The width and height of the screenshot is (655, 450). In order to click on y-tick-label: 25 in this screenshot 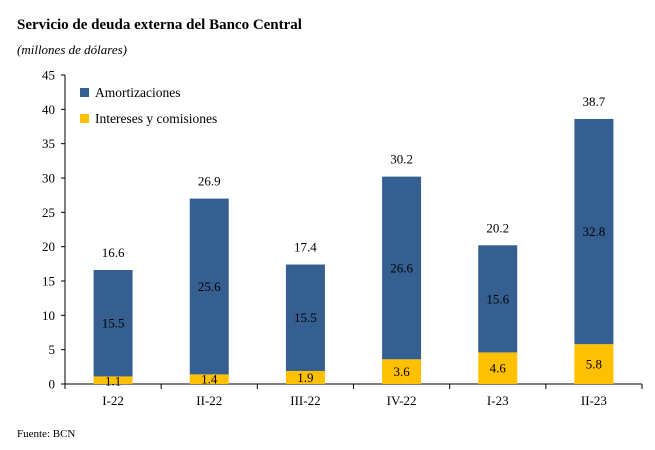, I will do `click(48, 212)`.